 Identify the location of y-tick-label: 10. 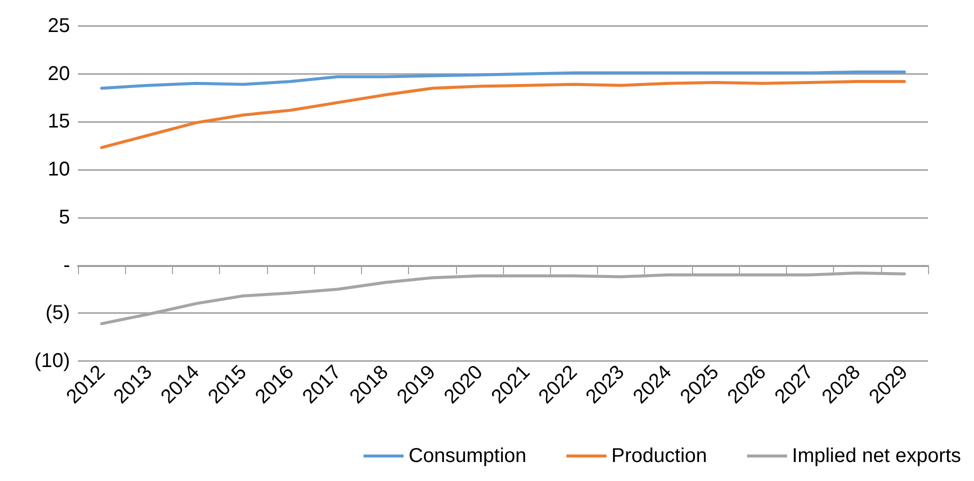
(59, 169).